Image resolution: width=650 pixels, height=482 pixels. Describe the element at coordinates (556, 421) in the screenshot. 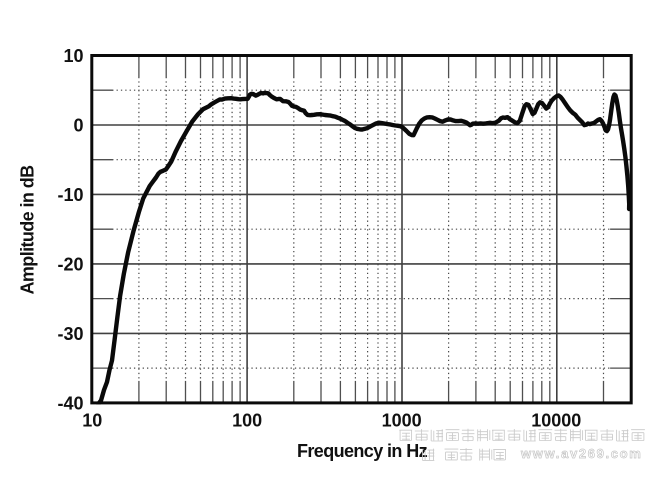

I see `svg-text: 10000` at that location.